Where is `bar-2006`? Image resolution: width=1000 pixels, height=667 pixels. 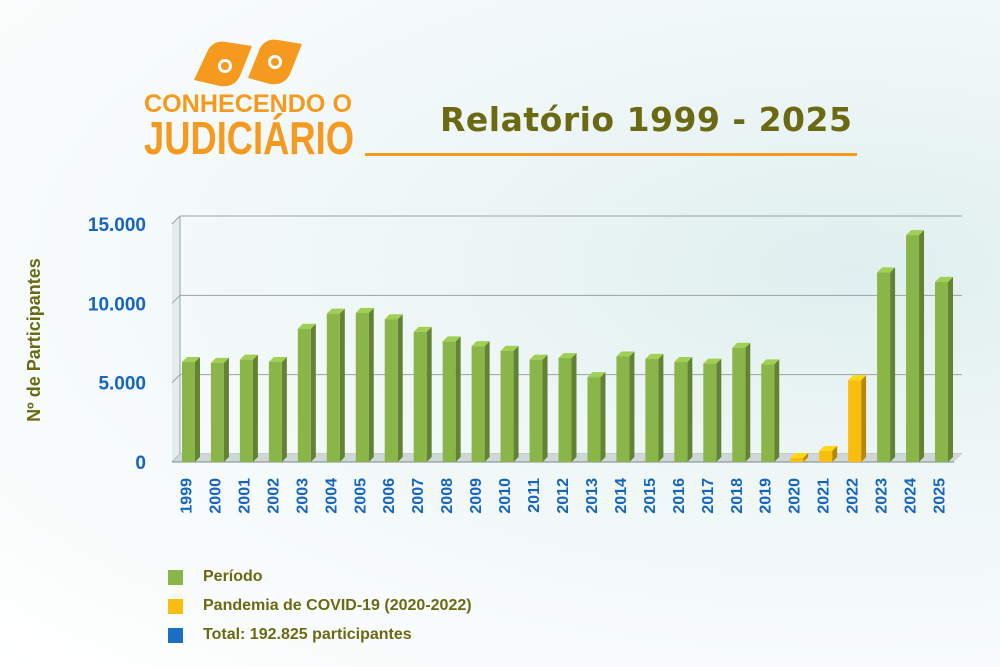 bar-2006 is located at coordinates (393, 388).